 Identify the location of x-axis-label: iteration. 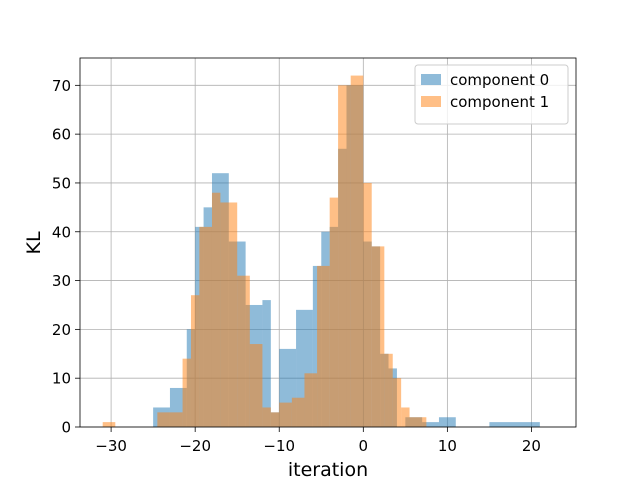
(328, 469).